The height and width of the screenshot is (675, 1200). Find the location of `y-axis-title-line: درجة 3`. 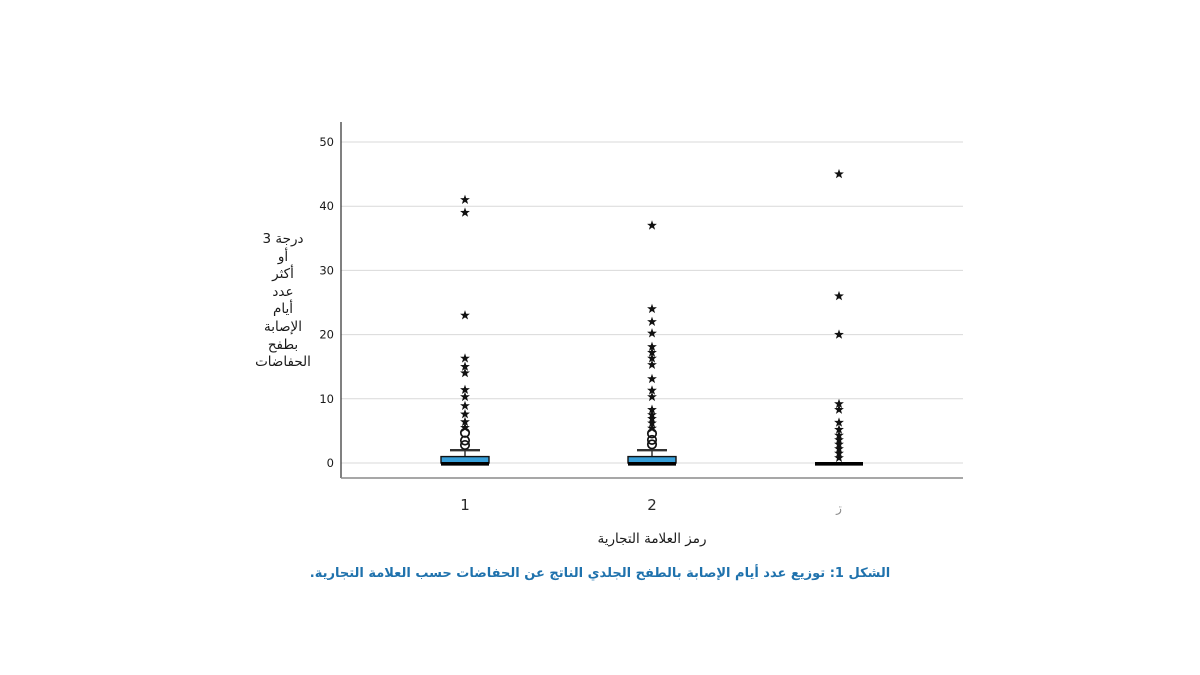

y-axis-title-line: درجة 3 is located at coordinates (283, 239).